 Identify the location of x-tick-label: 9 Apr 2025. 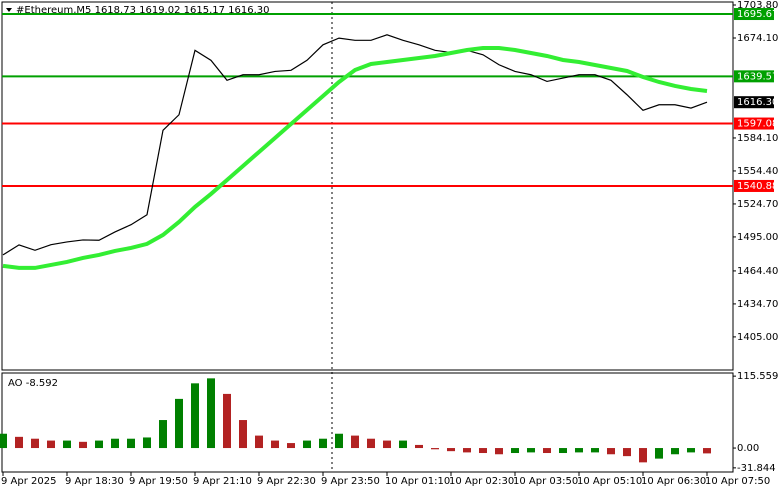
(28, 481).